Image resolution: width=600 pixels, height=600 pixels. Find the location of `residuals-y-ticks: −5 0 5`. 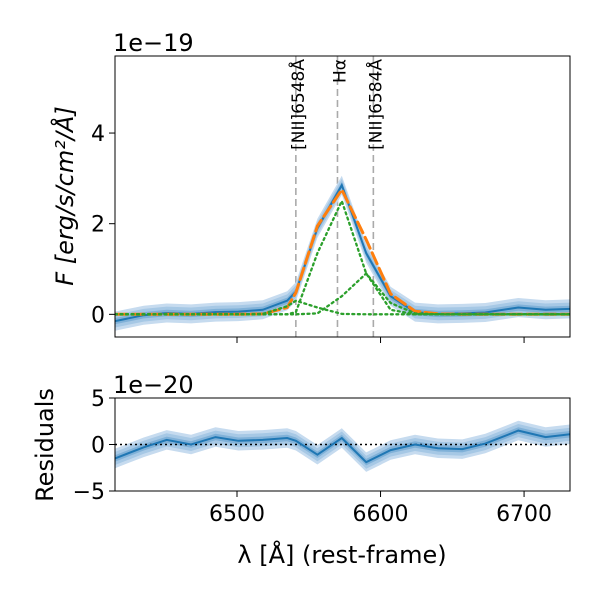

residuals-y-ticks: −5 0 5 is located at coordinates (94, 446).